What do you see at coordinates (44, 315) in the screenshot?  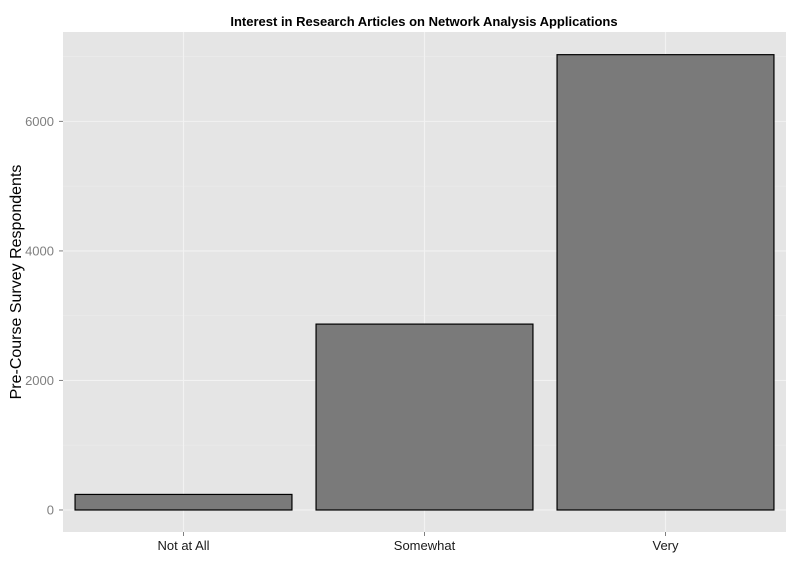 I see `y-axis: 0 2000 4000 6000` at bounding box center [44, 315].